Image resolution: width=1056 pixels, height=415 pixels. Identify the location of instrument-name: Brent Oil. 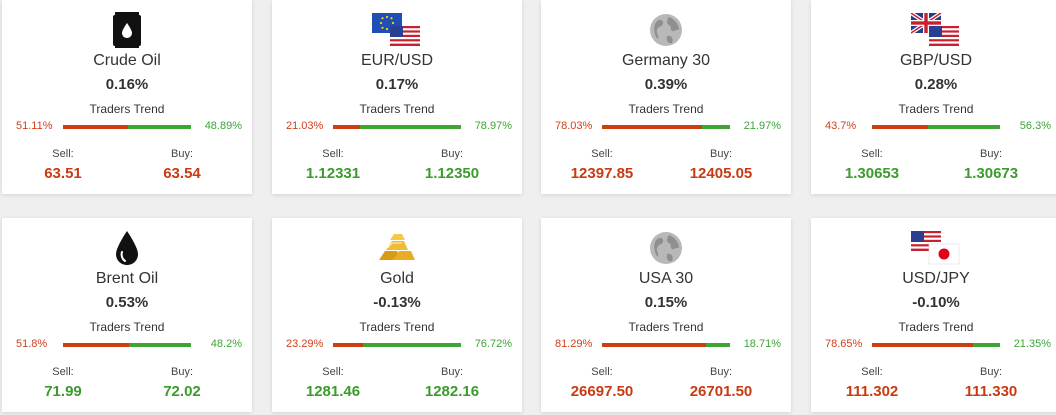
(127, 278).